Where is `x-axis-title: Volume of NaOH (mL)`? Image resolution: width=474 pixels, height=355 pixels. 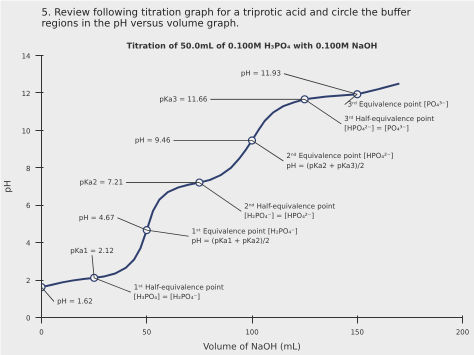 x-axis-title: Volume of NaOH (mL) is located at coordinates (252, 347).